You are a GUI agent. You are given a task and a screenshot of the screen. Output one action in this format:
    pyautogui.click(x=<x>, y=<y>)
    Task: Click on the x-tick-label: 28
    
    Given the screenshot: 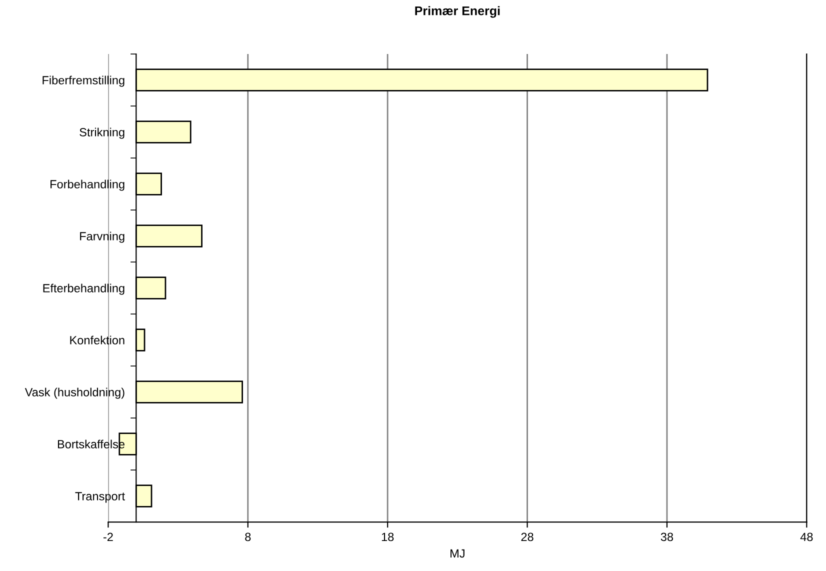 What is the action you would take?
    pyautogui.click(x=527, y=537)
    